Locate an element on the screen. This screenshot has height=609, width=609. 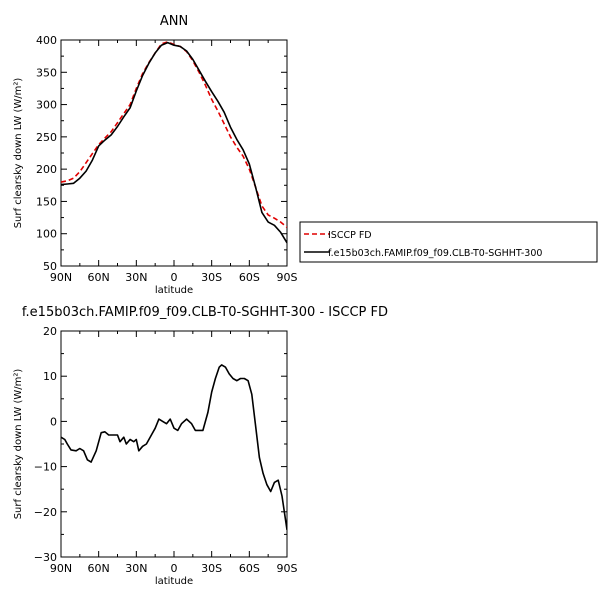
y-tick-label: 0 is located at coordinates (53, 421).